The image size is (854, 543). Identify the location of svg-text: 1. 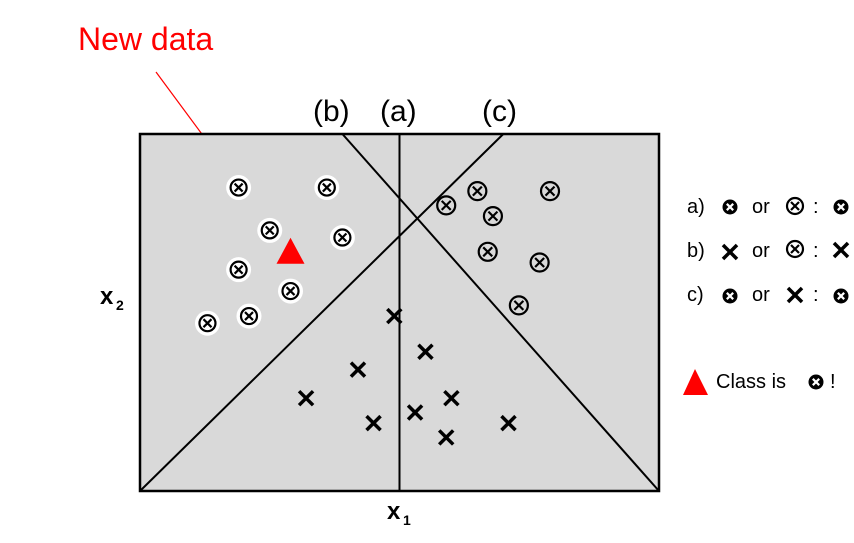
(407, 520).